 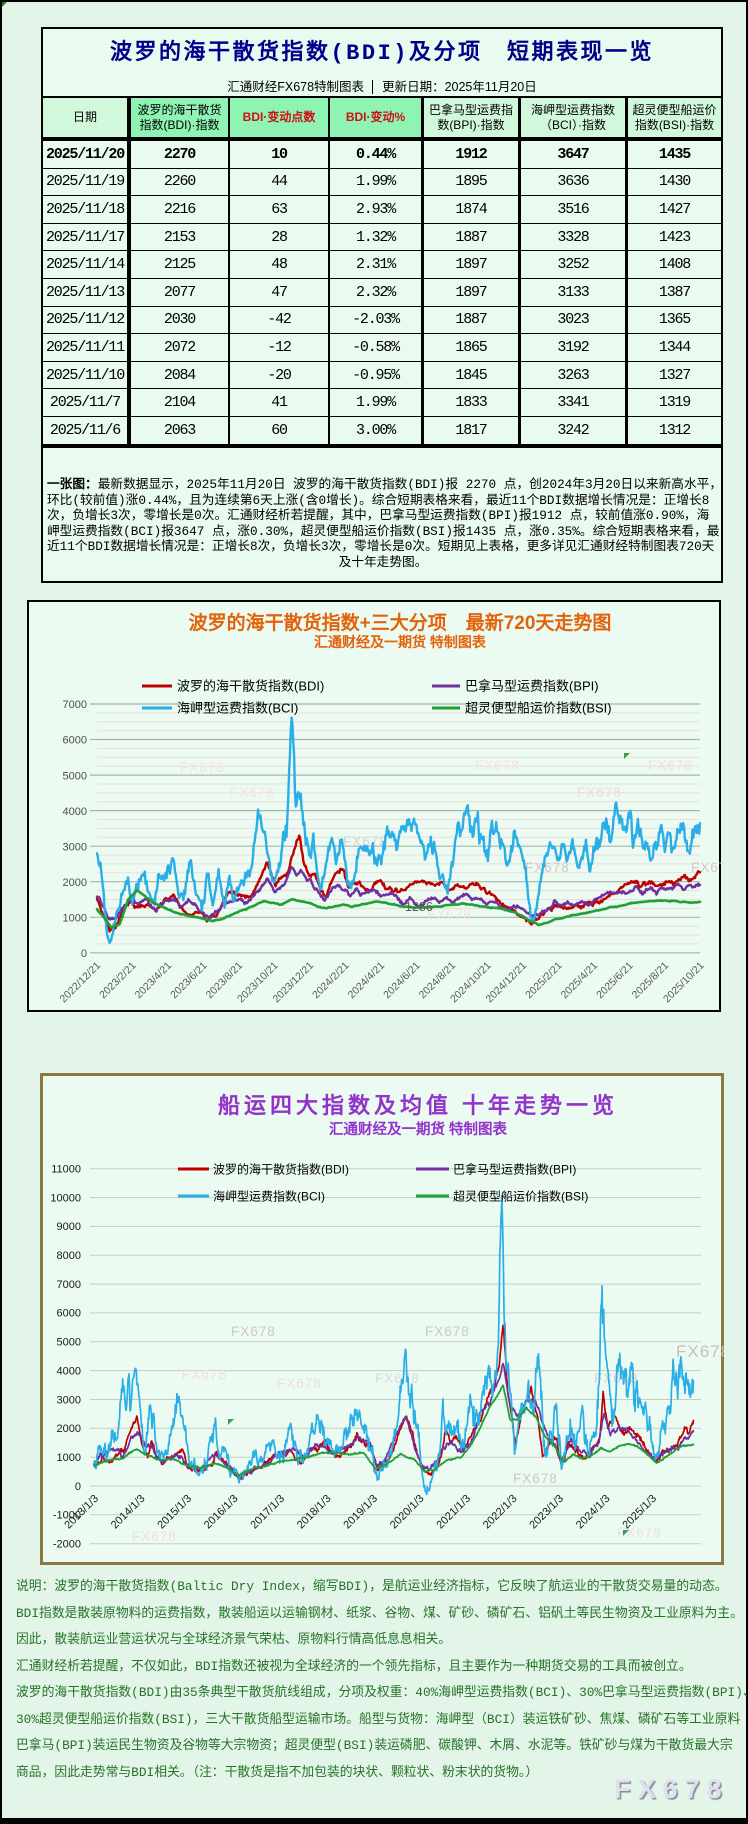 What do you see at coordinates (546, 1512) in the screenshot?
I see `svg-text: 2023/1/3` at bounding box center [546, 1512].